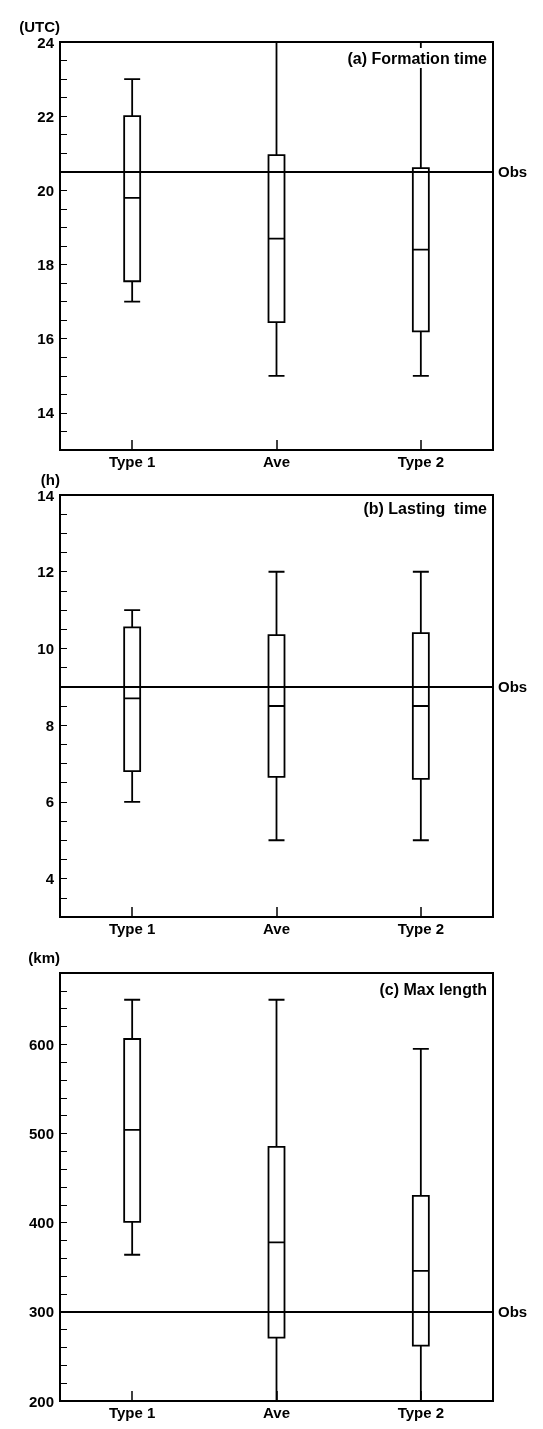 The height and width of the screenshot is (1429, 543). Describe the element at coordinates (39, 26) in the screenshot. I see `y-axis-title: (UTC)` at that location.